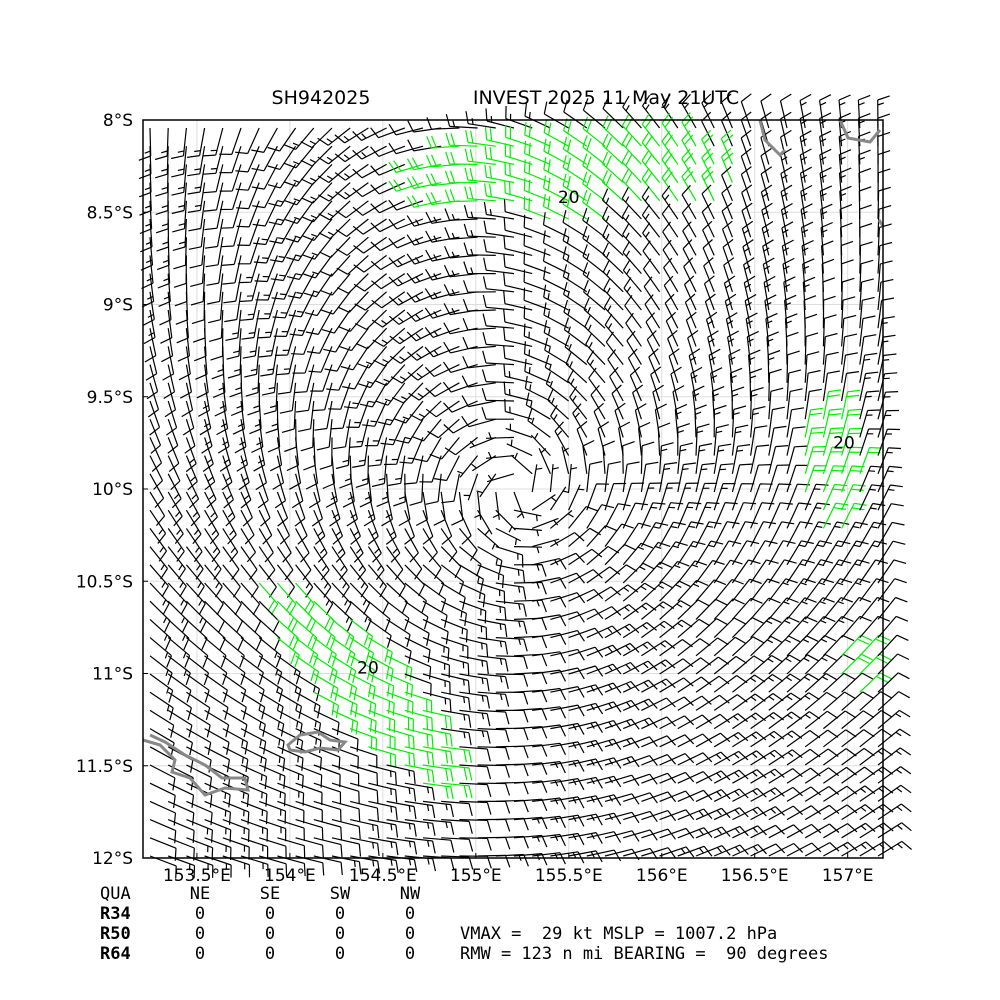  Describe the element at coordinates (644, 954) in the screenshot. I see `stats-line: RMW = 123 n mi BEARING = 90 degrees` at that location.